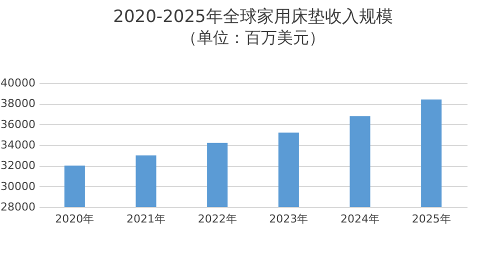 This screenshot has width=487, height=260. I want to click on x-tick-label: 2022年, so click(217, 219).